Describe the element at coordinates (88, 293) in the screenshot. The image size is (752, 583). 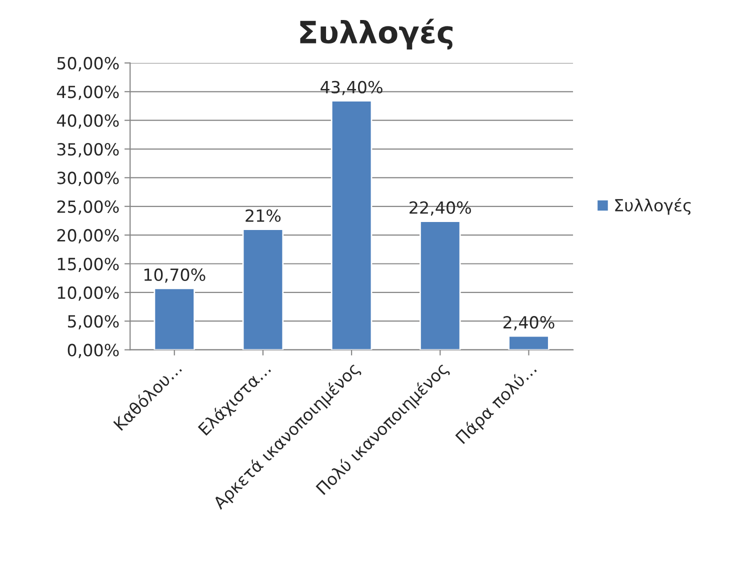
I see `y-tick-label: 10,00%` at that location.